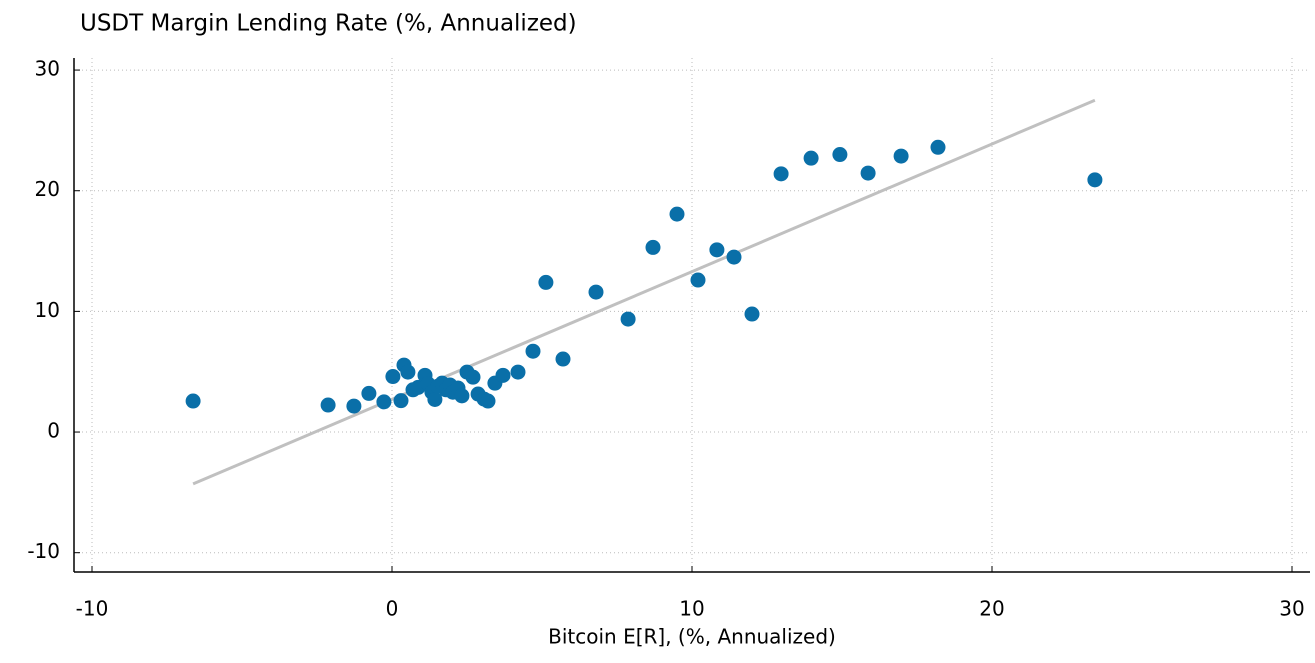 This screenshot has width=1315, height=663. What do you see at coordinates (47, 189) in the screenshot?
I see `y-tick-label: 20` at bounding box center [47, 189].